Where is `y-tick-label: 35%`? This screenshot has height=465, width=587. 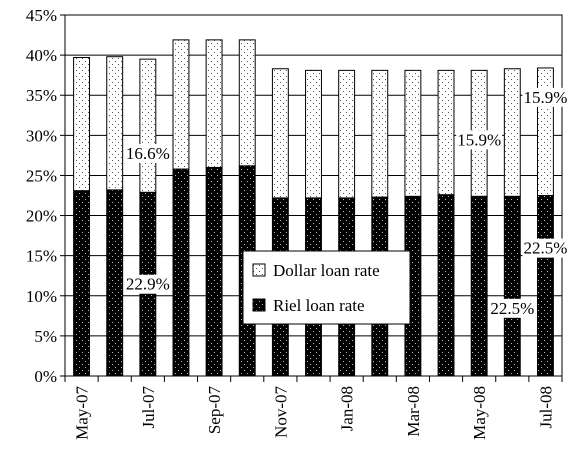 y-tick-label: 35% is located at coordinates (41, 95).